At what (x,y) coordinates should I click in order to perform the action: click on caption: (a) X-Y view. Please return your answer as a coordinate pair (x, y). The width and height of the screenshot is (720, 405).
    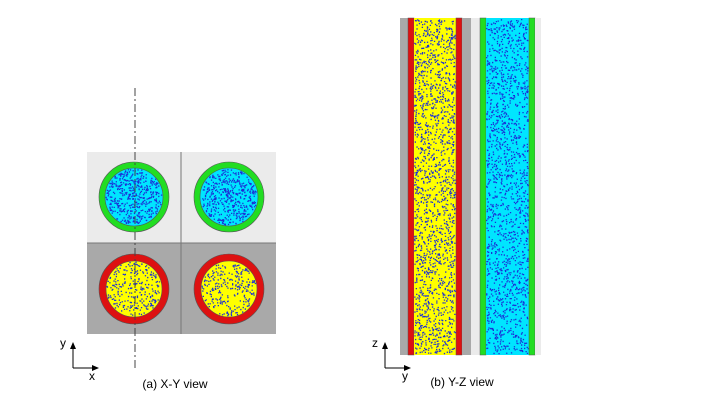
    Looking at the image, I should click on (174, 384).